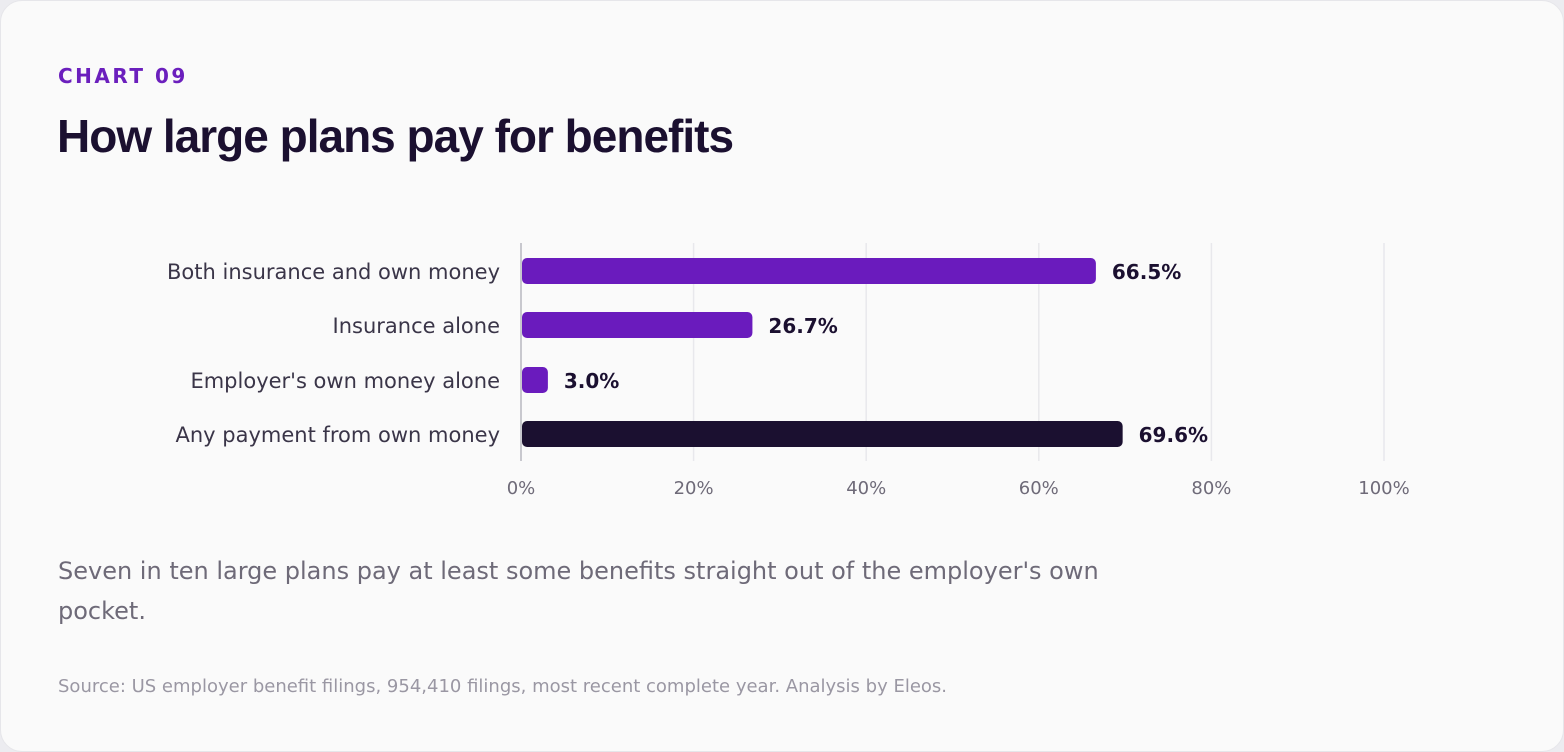 This screenshot has width=1564, height=752. Describe the element at coordinates (1173, 435) in the screenshot. I see `value-label: 69.6%` at that location.